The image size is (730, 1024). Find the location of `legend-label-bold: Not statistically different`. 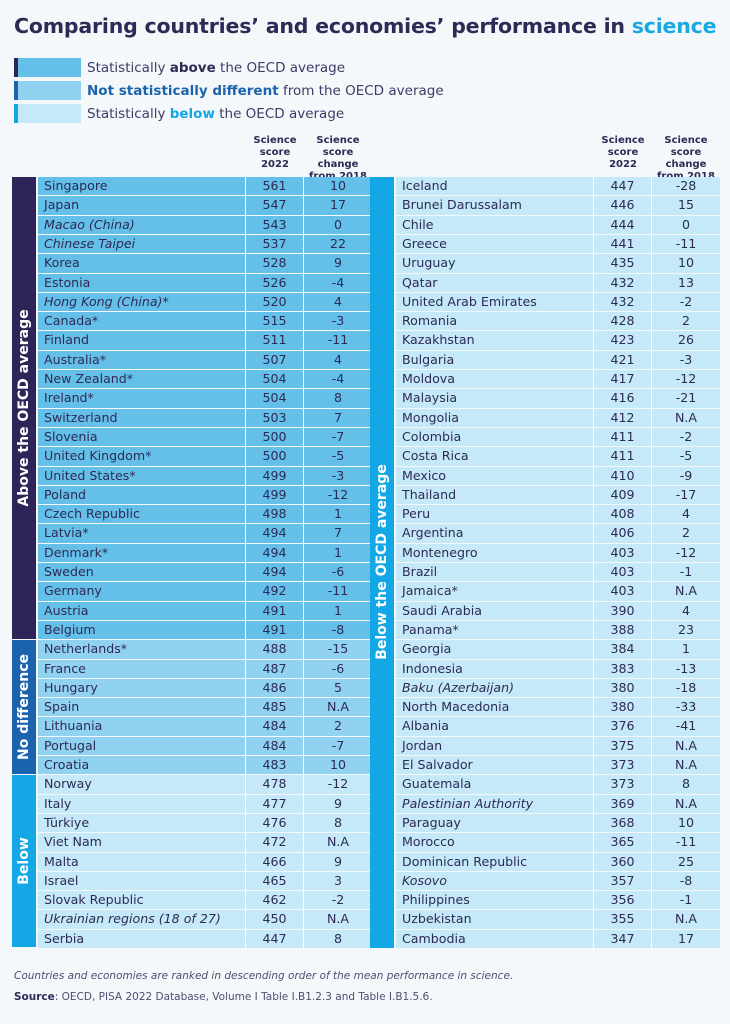

legend-label-bold: Not statistically different is located at coordinates (183, 90).